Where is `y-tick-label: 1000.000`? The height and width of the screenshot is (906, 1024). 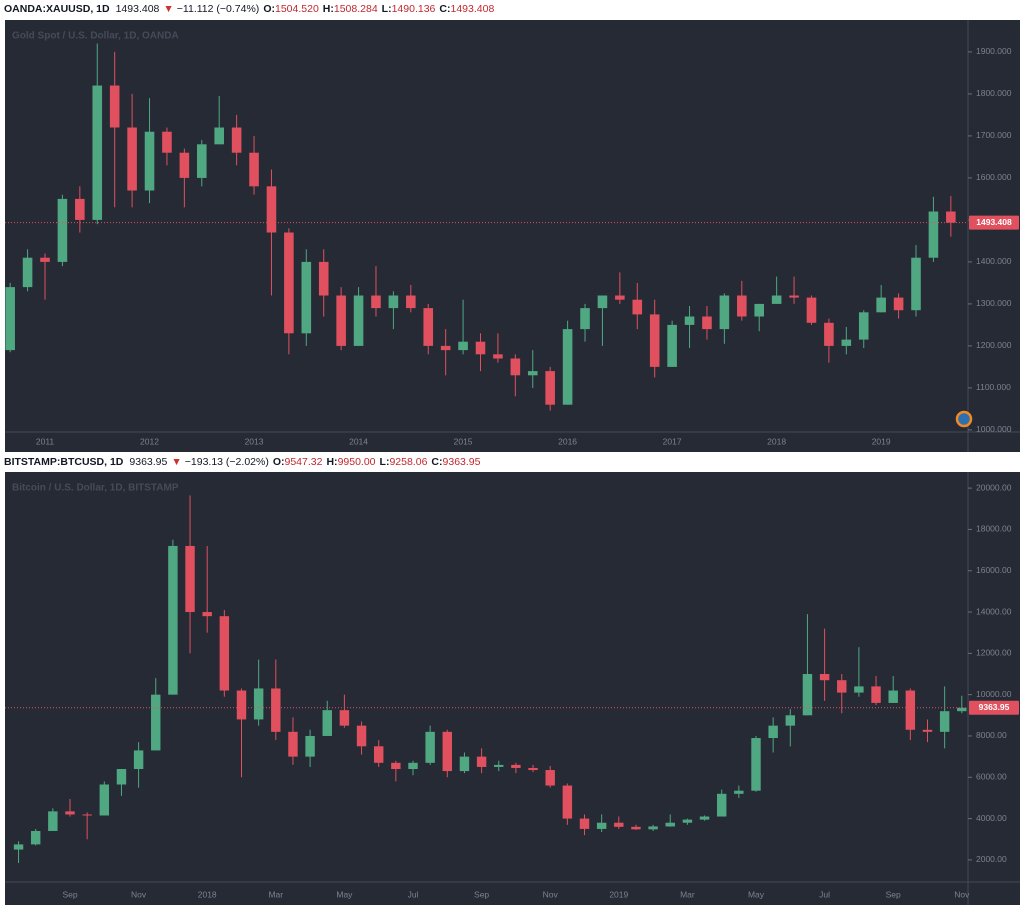 y-tick-label: 1000.000 is located at coordinates (994, 429).